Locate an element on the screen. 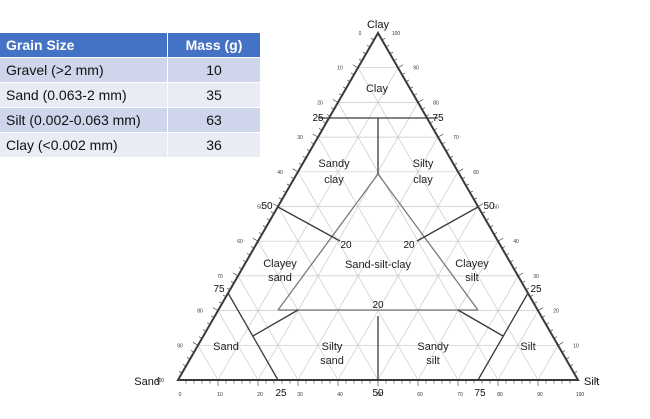  tick-label-bottom: 50 is located at coordinates (380, 395).